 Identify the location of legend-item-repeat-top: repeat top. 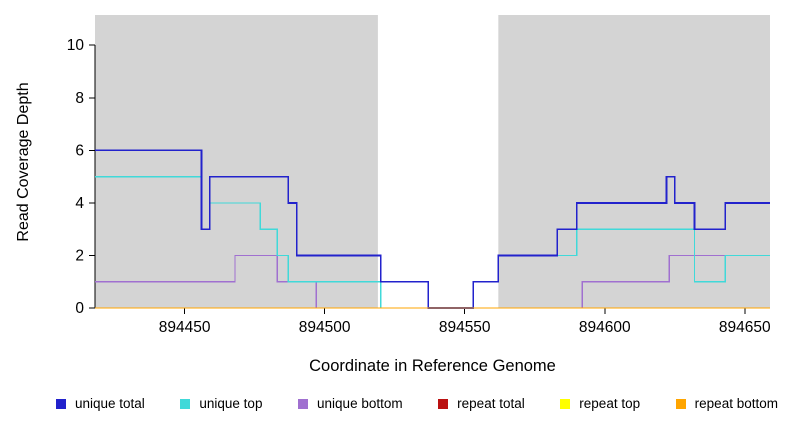
(600, 403).